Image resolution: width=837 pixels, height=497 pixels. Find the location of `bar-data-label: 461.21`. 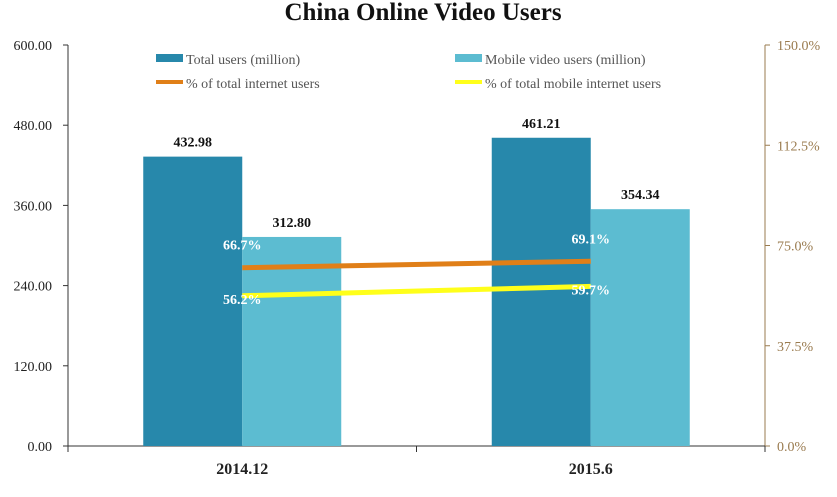

bar-data-label: 461.21 is located at coordinates (541, 124).